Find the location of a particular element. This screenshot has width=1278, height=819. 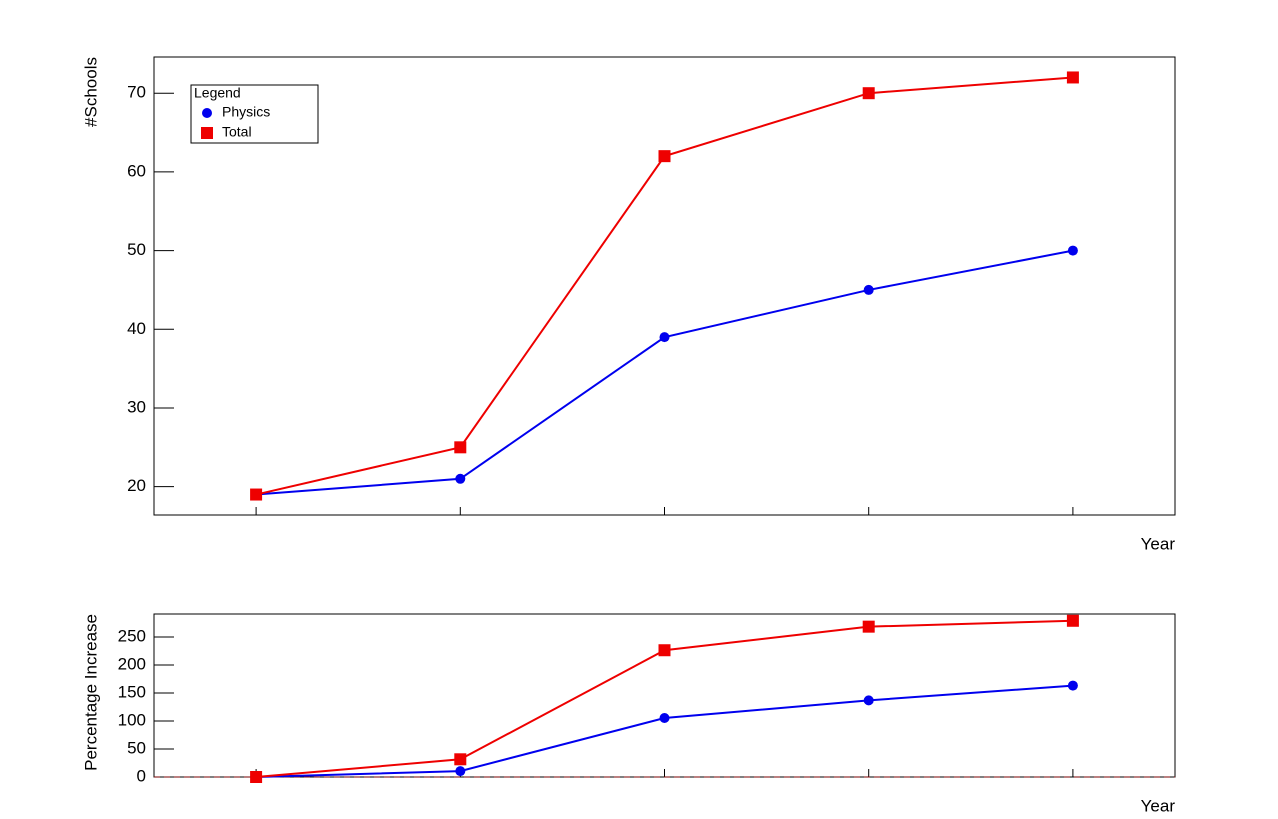

y-tick-label: 100 is located at coordinates (132, 719).